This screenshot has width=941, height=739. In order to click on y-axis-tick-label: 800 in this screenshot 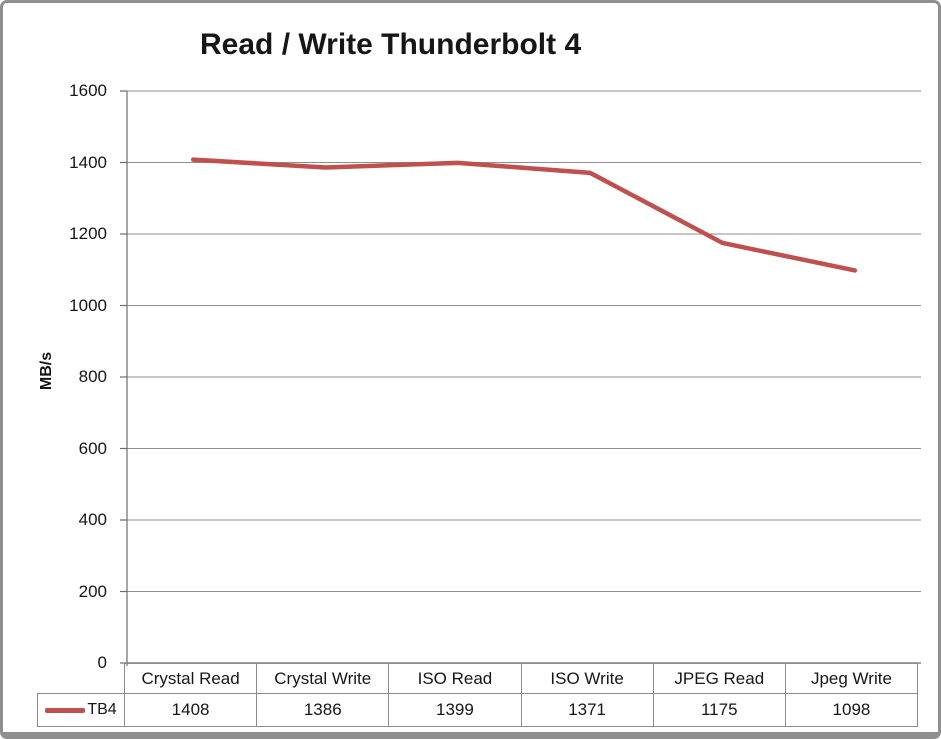, I will do `click(92, 376)`.